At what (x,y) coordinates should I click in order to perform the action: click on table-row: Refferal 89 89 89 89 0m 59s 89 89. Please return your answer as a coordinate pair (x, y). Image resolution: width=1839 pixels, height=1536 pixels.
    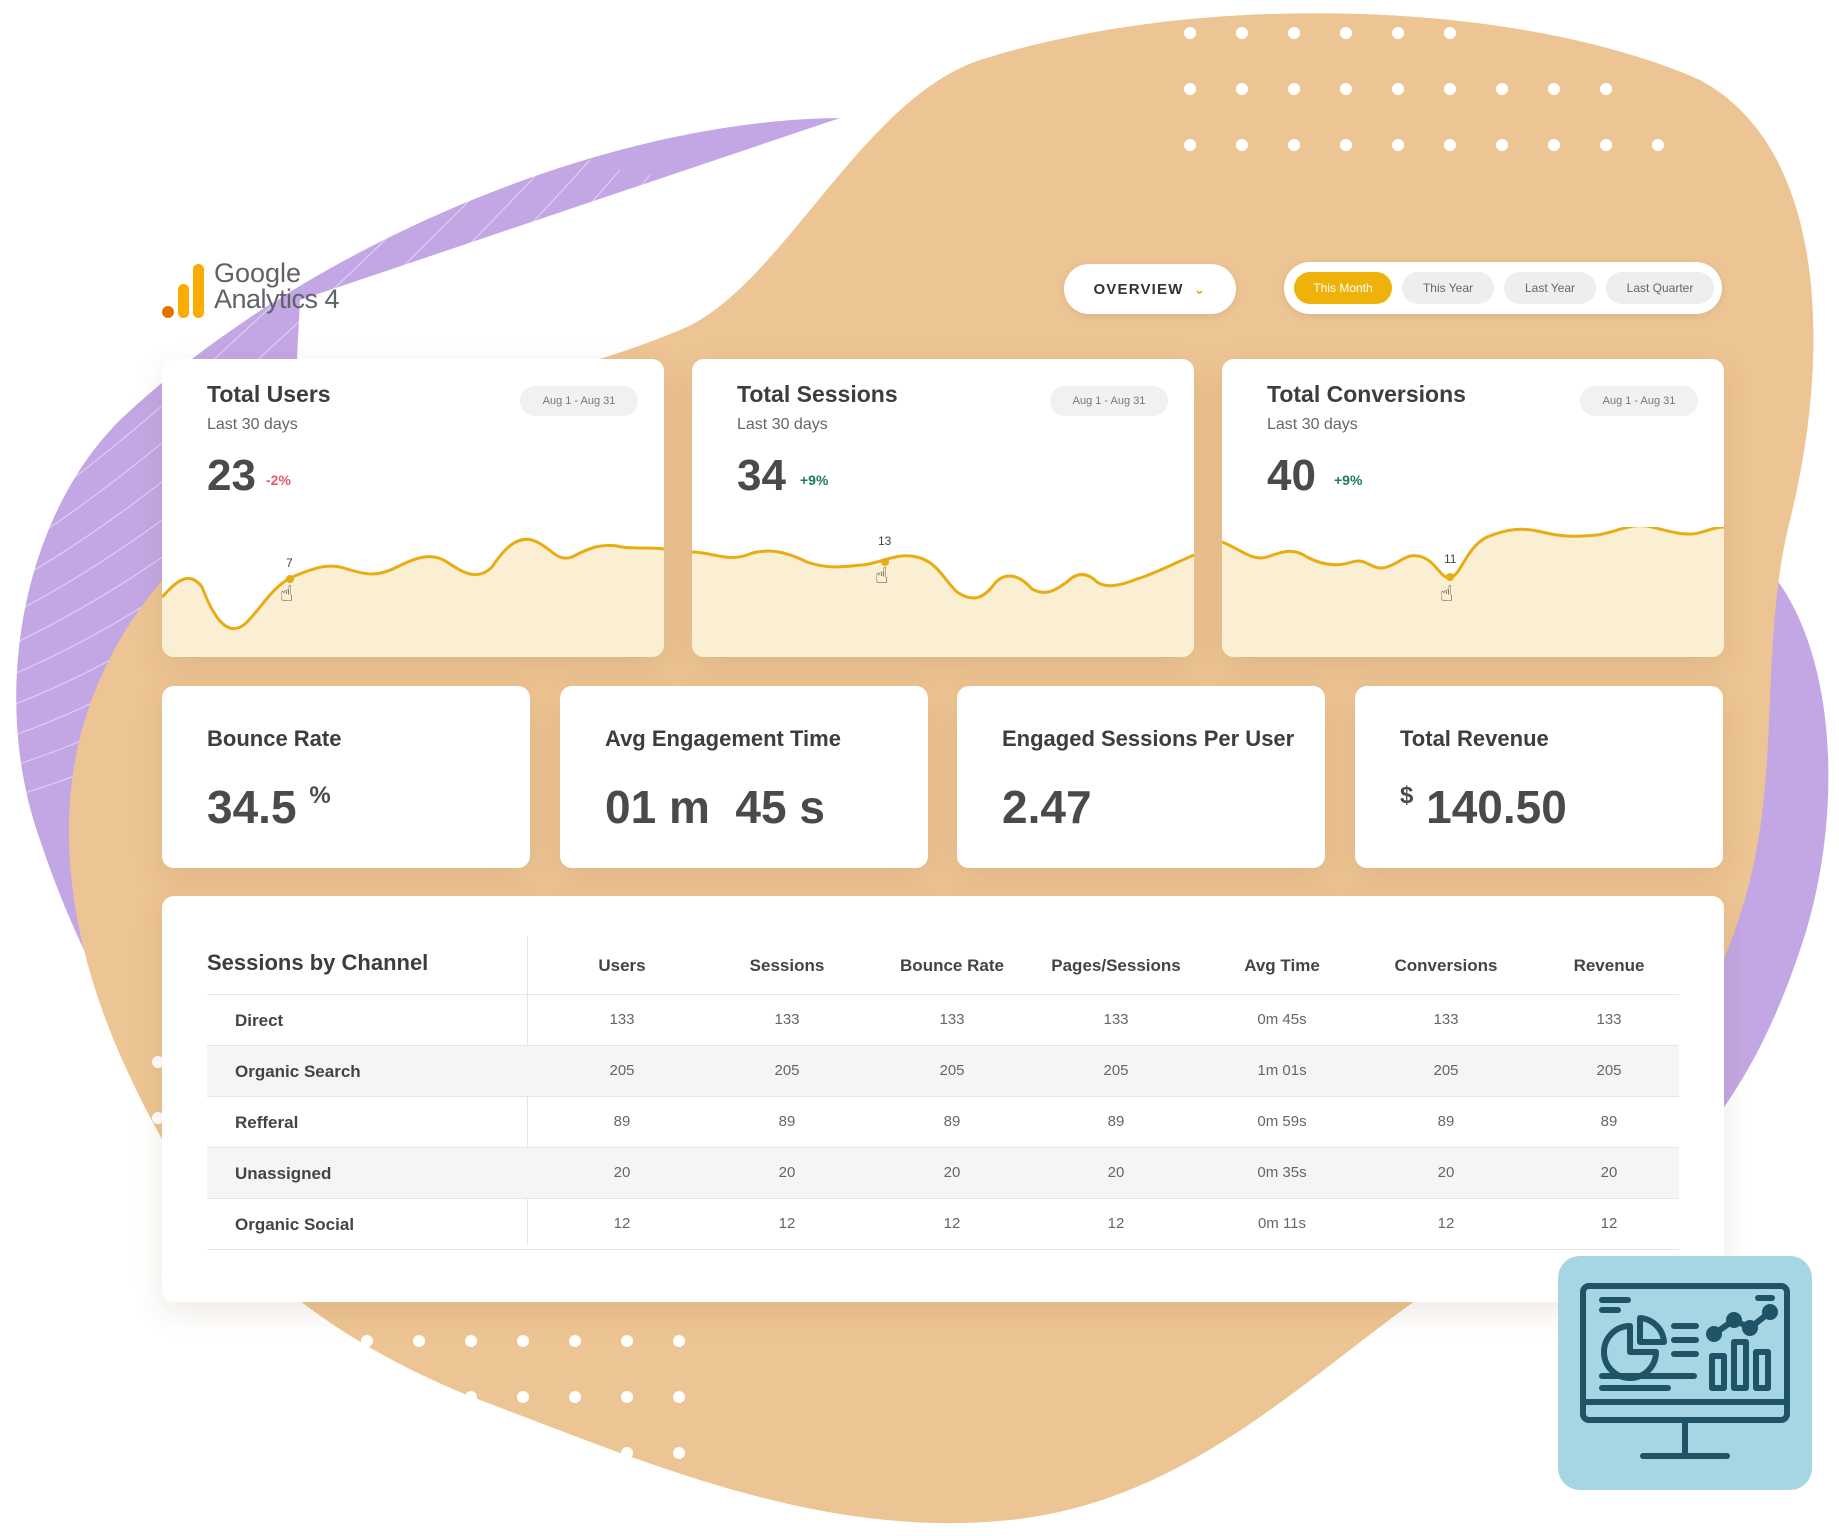
    Looking at the image, I should click on (943, 1122).